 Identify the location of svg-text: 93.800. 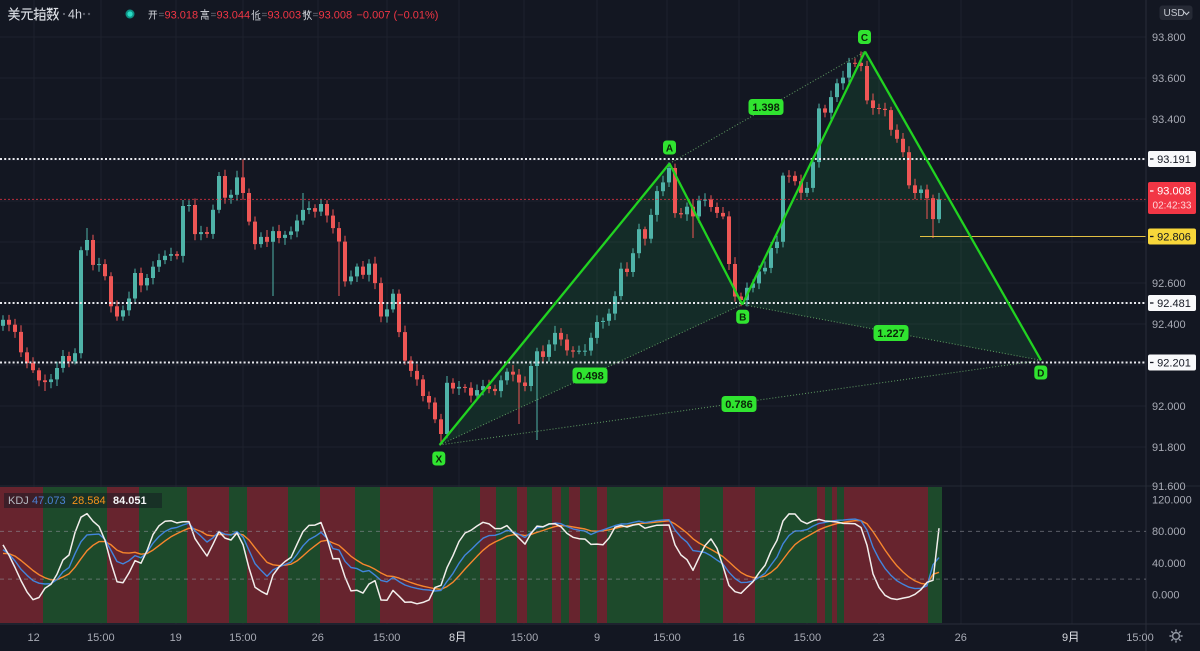
(1169, 38).